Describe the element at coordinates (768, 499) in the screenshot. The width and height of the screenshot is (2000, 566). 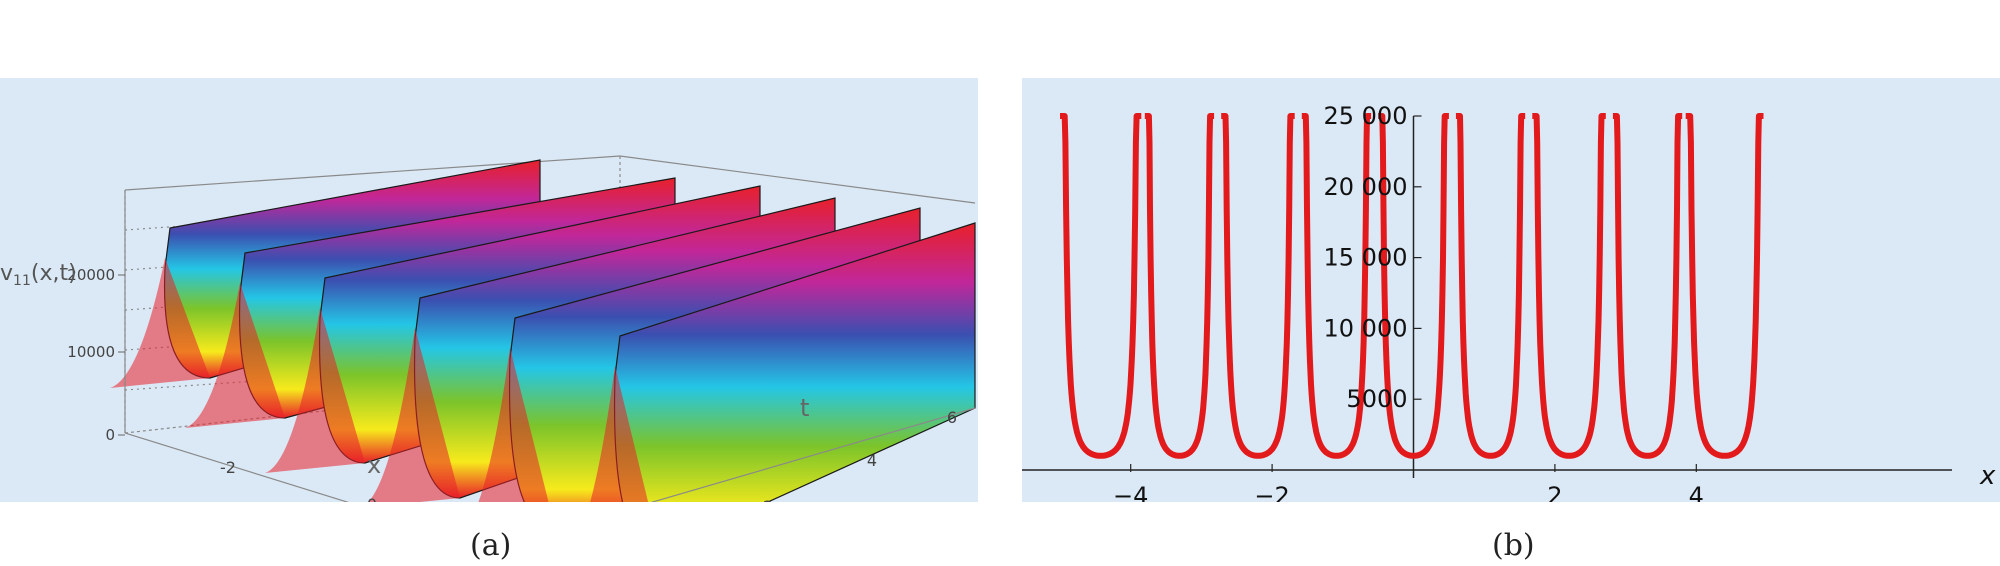
I see `t-tick-label: 2` at that location.